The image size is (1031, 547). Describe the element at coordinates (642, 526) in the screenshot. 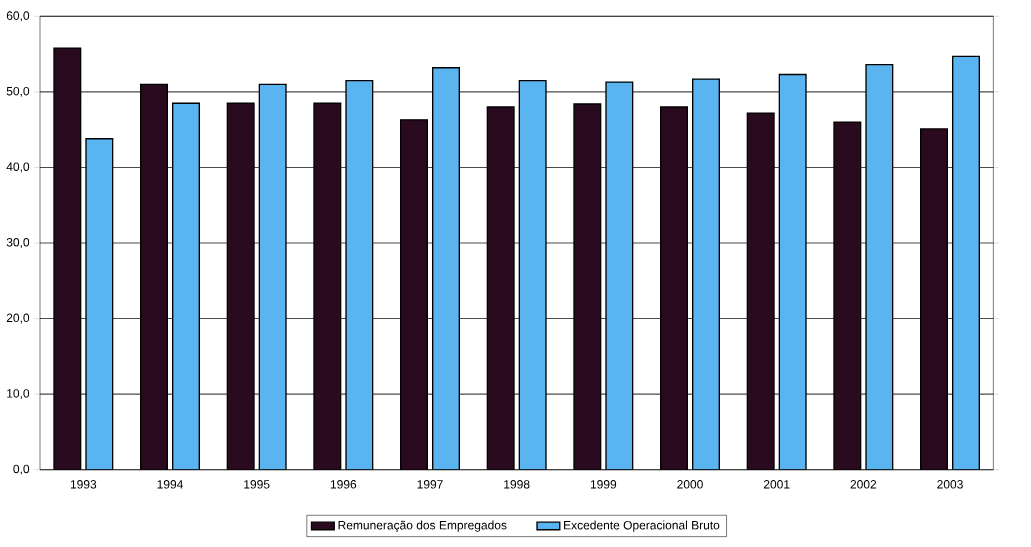

I see `legend-label: Excedente Operacional Bruto` at that location.